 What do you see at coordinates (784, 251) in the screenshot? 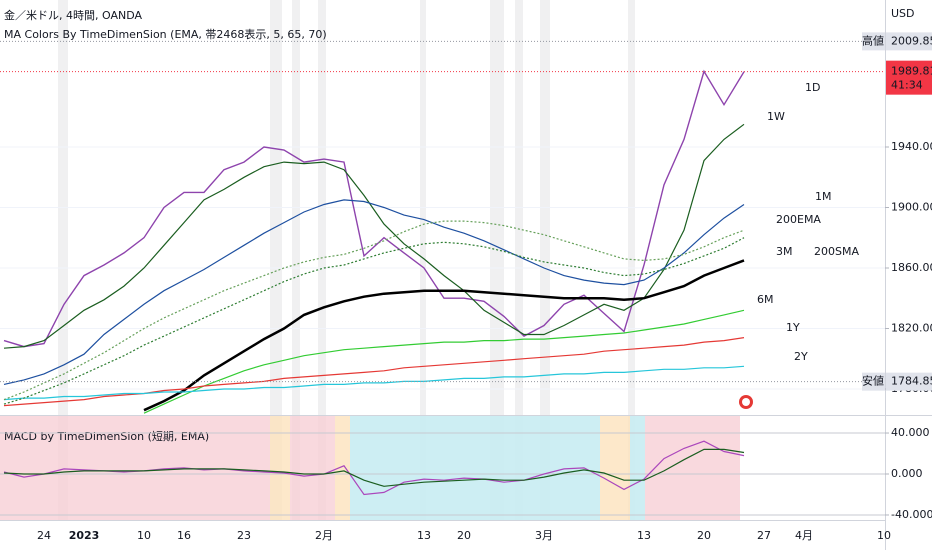
I see `series-label: 3M` at bounding box center [784, 251].